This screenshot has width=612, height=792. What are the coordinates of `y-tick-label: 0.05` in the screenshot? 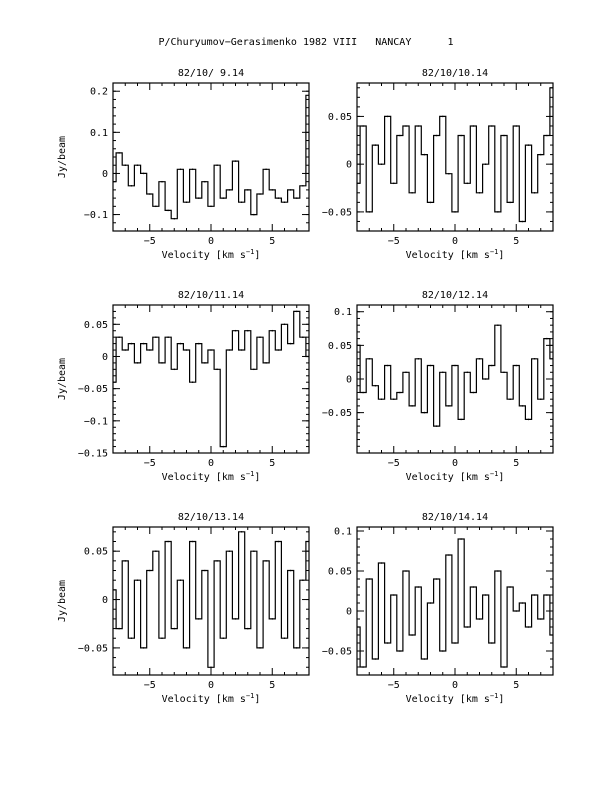 It's located at (340, 572).